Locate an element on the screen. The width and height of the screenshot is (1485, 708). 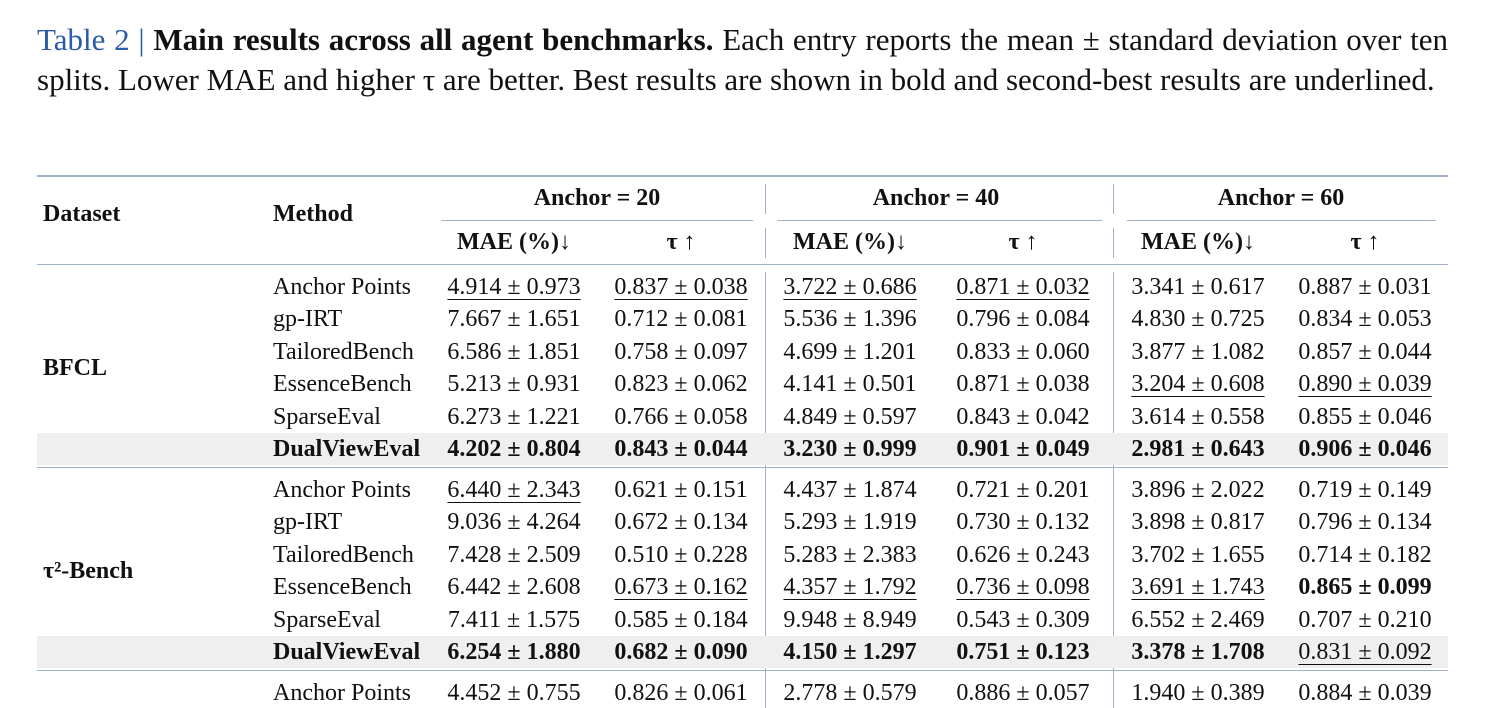
cell: 0.751 ± 0.123 is located at coordinates (1023, 652).